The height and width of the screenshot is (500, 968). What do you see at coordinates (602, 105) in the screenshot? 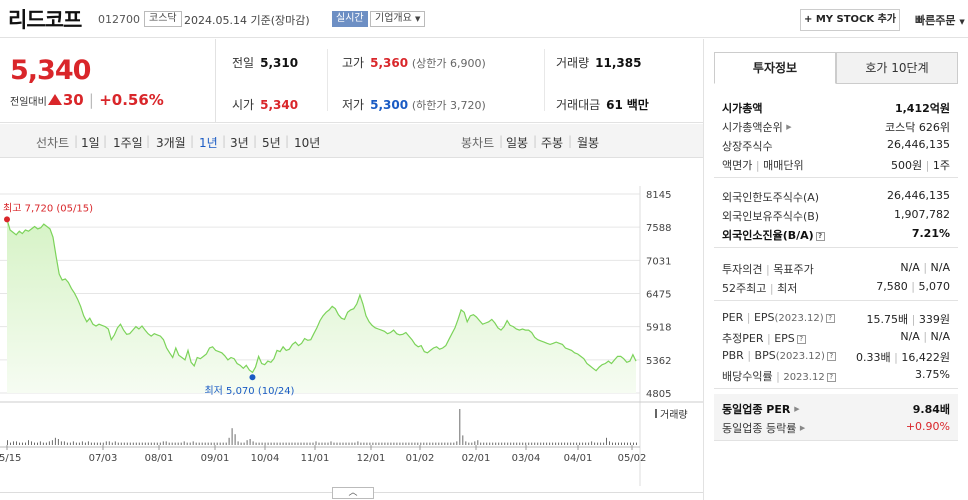
I see `trade-amount: 거래대금 61 백만` at bounding box center [602, 105].